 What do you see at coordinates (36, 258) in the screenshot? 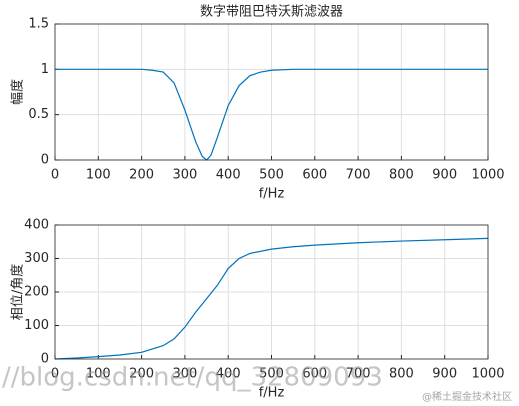
I see `y-tick-label: 300` at bounding box center [36, 258].